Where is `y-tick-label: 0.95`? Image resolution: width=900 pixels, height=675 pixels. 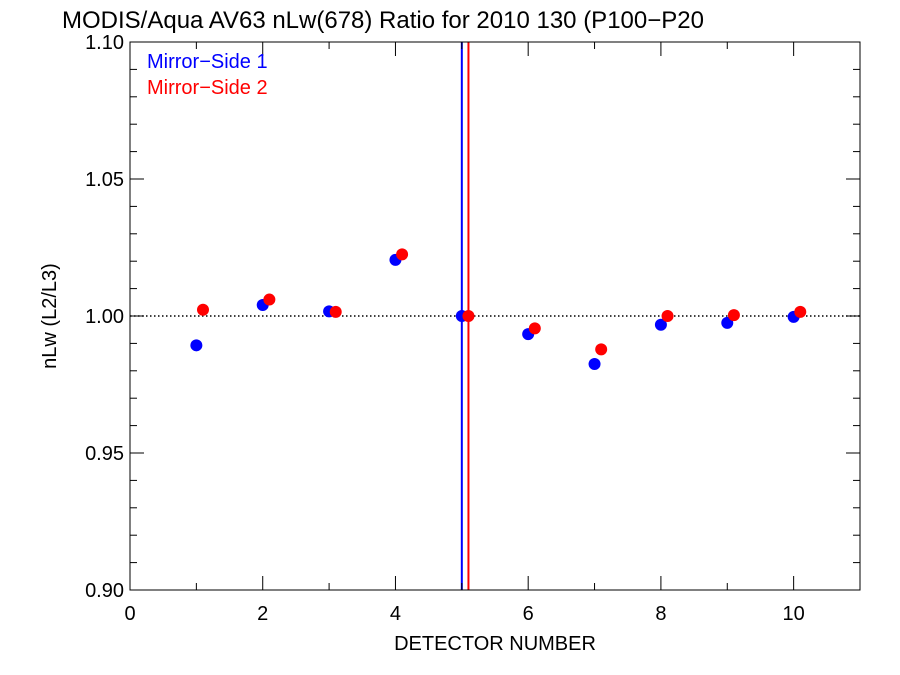 y-tick-label: 0.95 is located at coordinates (104, 454).